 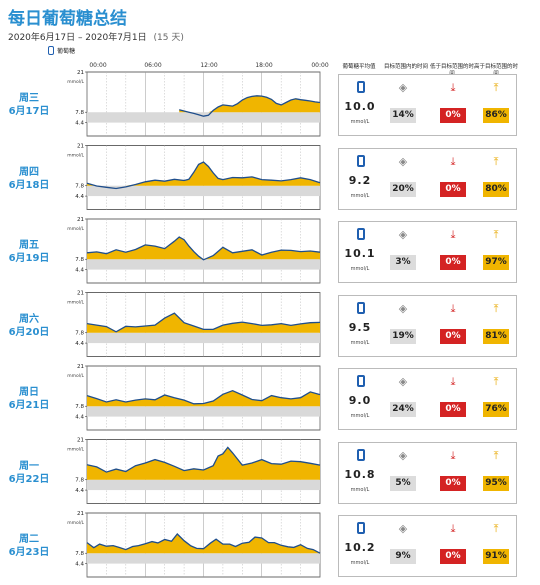 I want to click on day-weekday: 周一, so click(x=29, y=466).